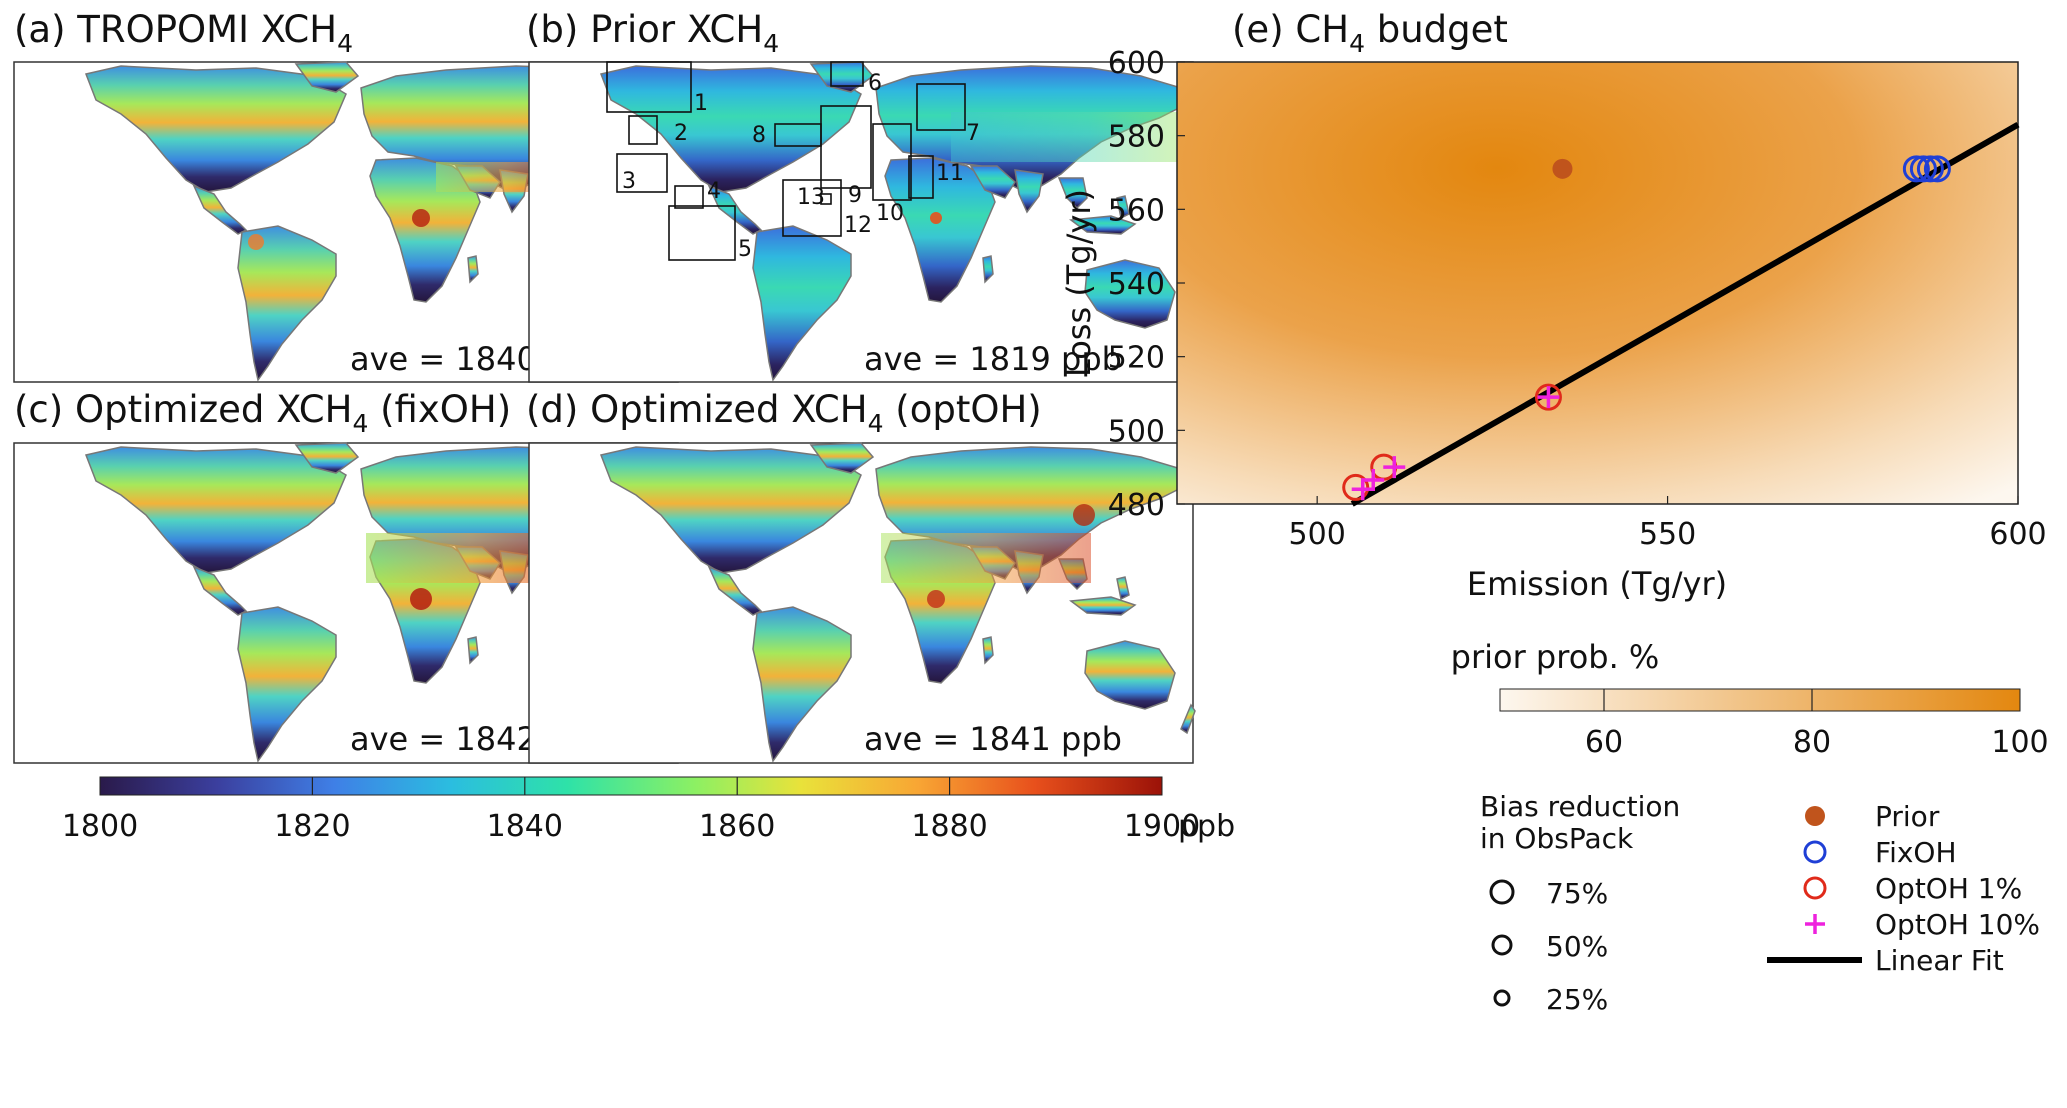  What do you see at coordinates (701, 103) in the screenshot?
I see `svg-text: 1` at bounding box center [701, 103].